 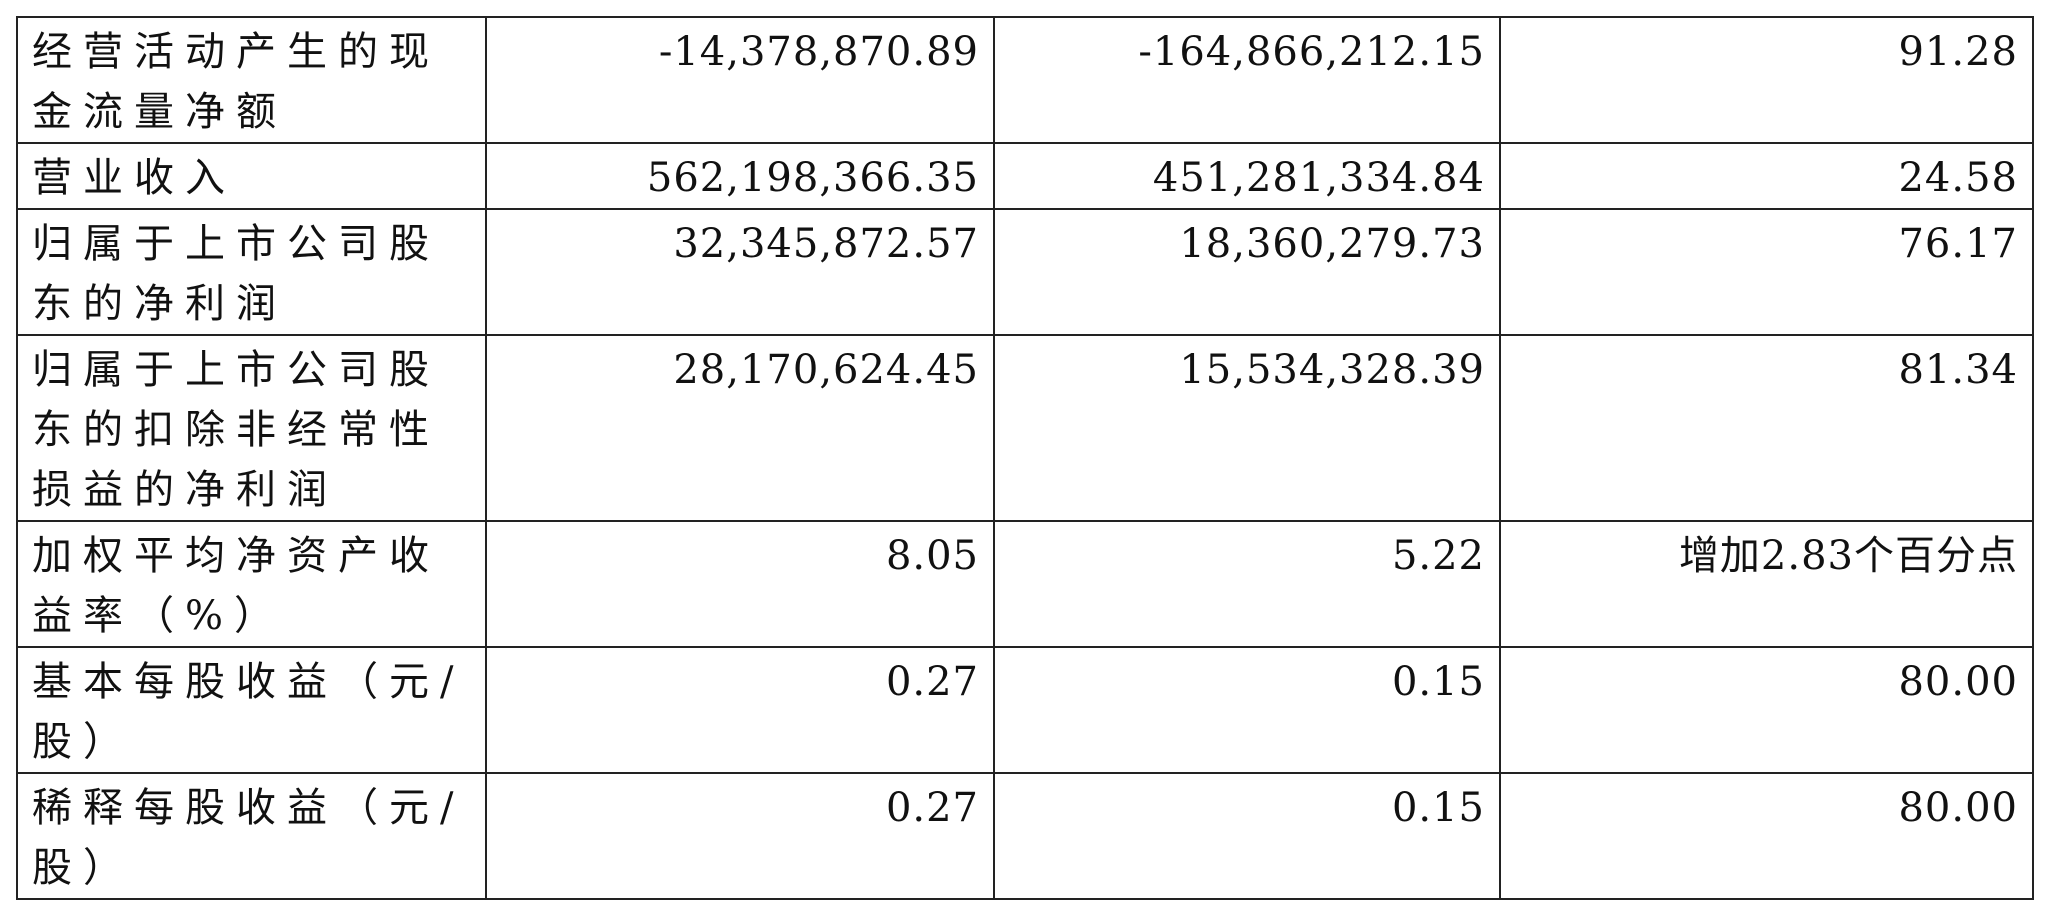 I want to click on cell-value: 28,170,624.45, so click(x=740, y=428).